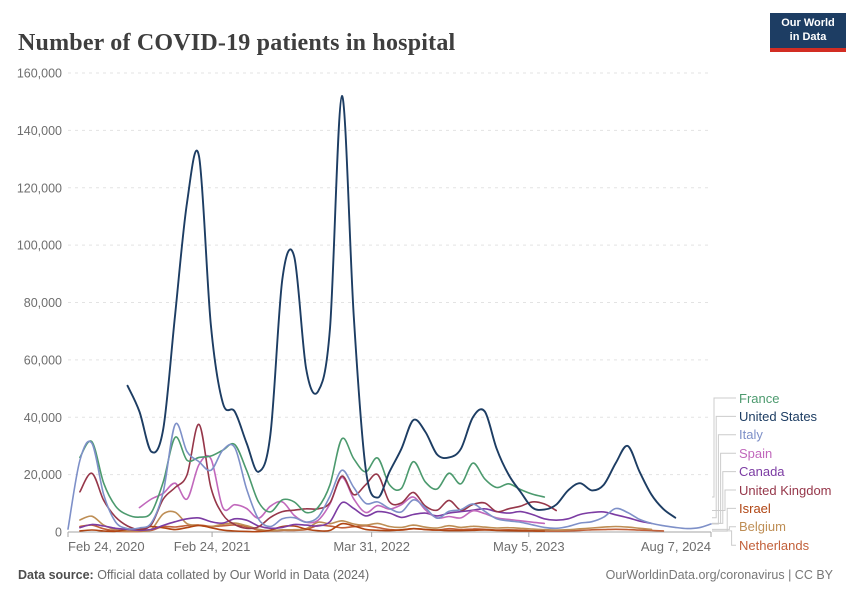  Describe the element at coordinates (371, 546) in the screenshot. I see `x-tick-label-2: Mar 31, 2022` at that location.